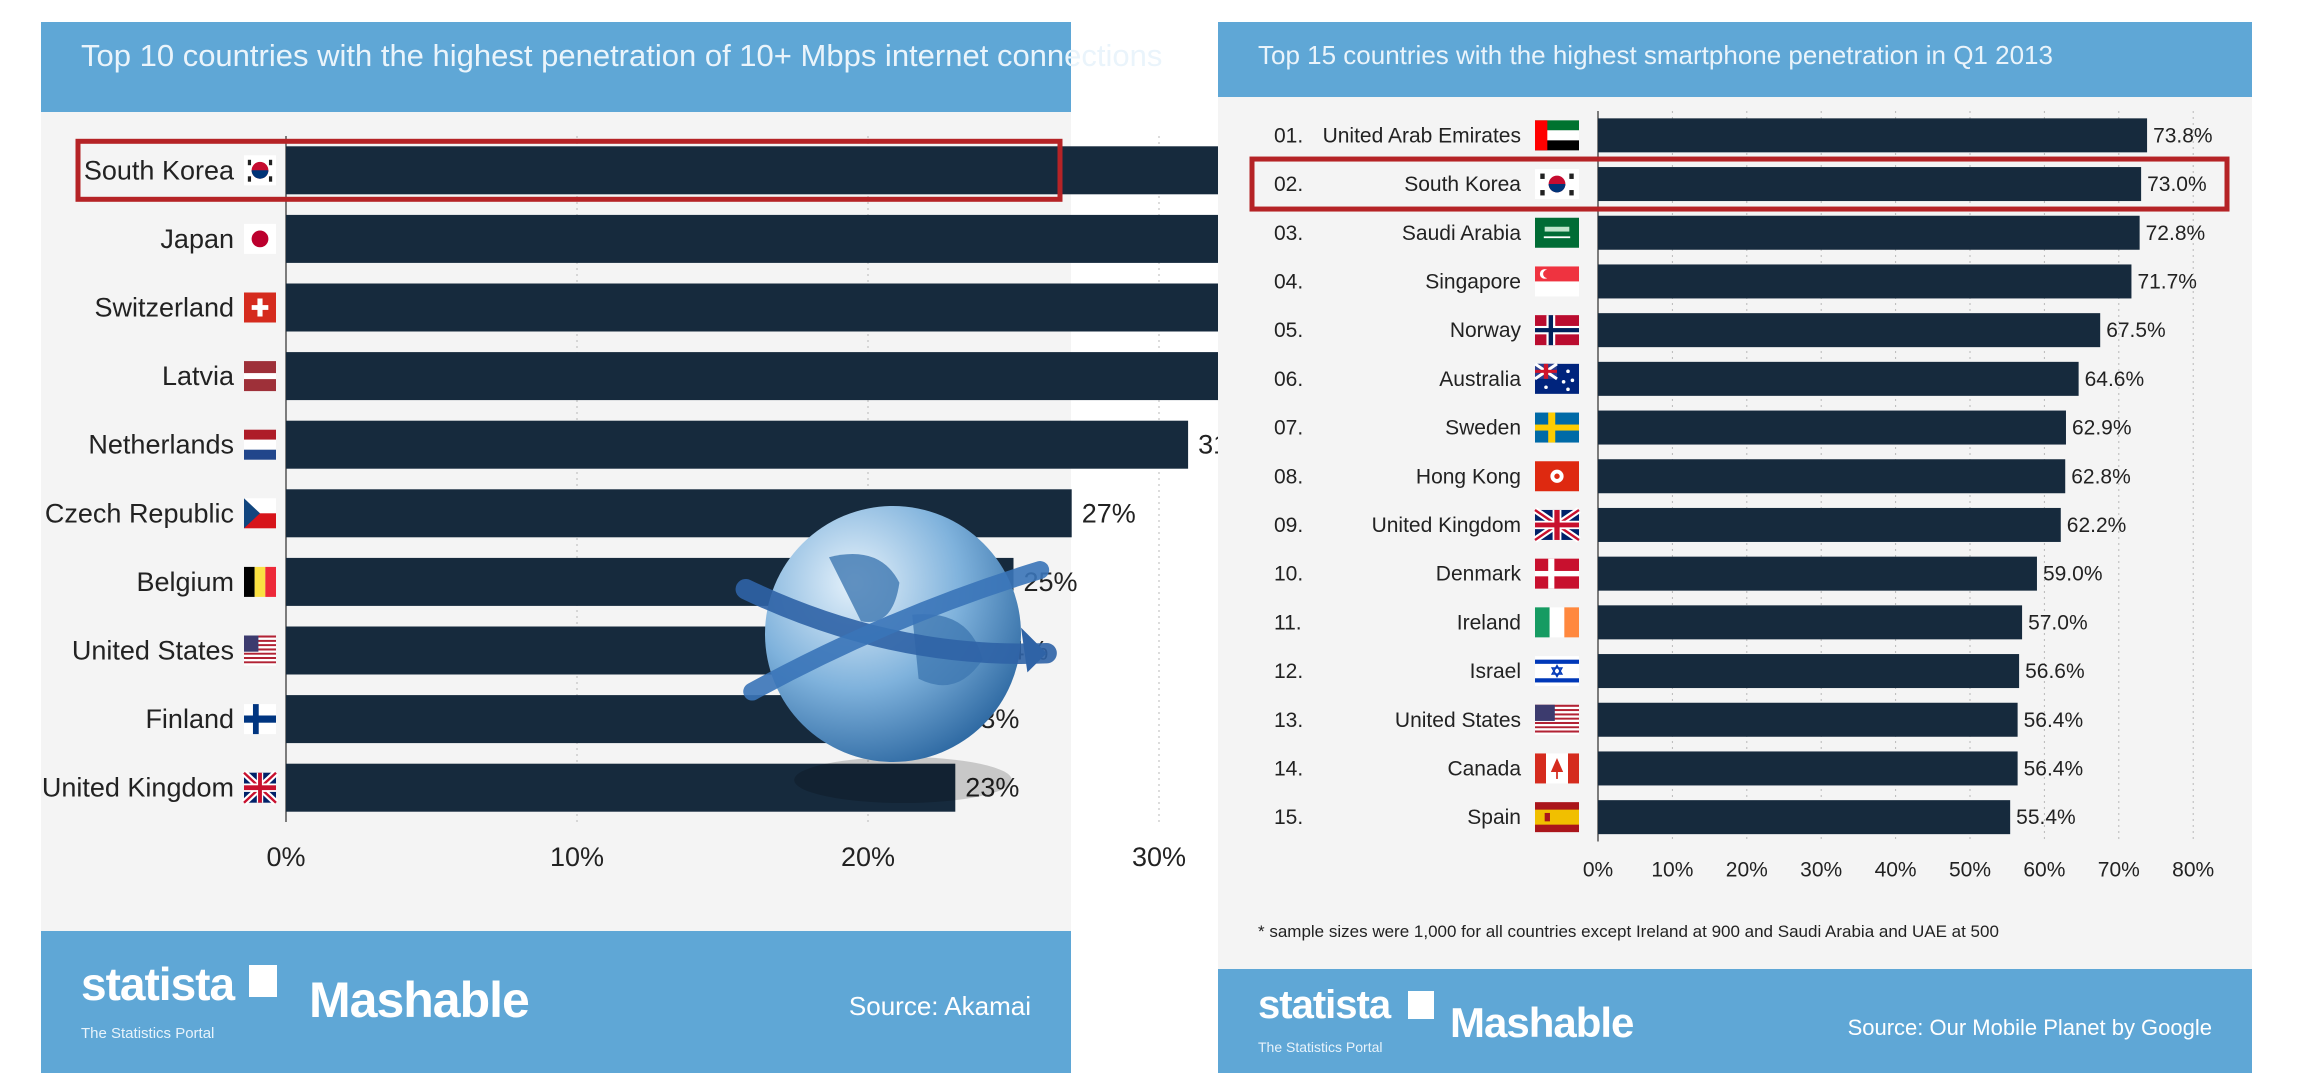 The image size is (2302, 1080). What do you see at coordinates (1809, 671) in the screenshot?
I see `bar-israel` at bounding box center [1809, 671].